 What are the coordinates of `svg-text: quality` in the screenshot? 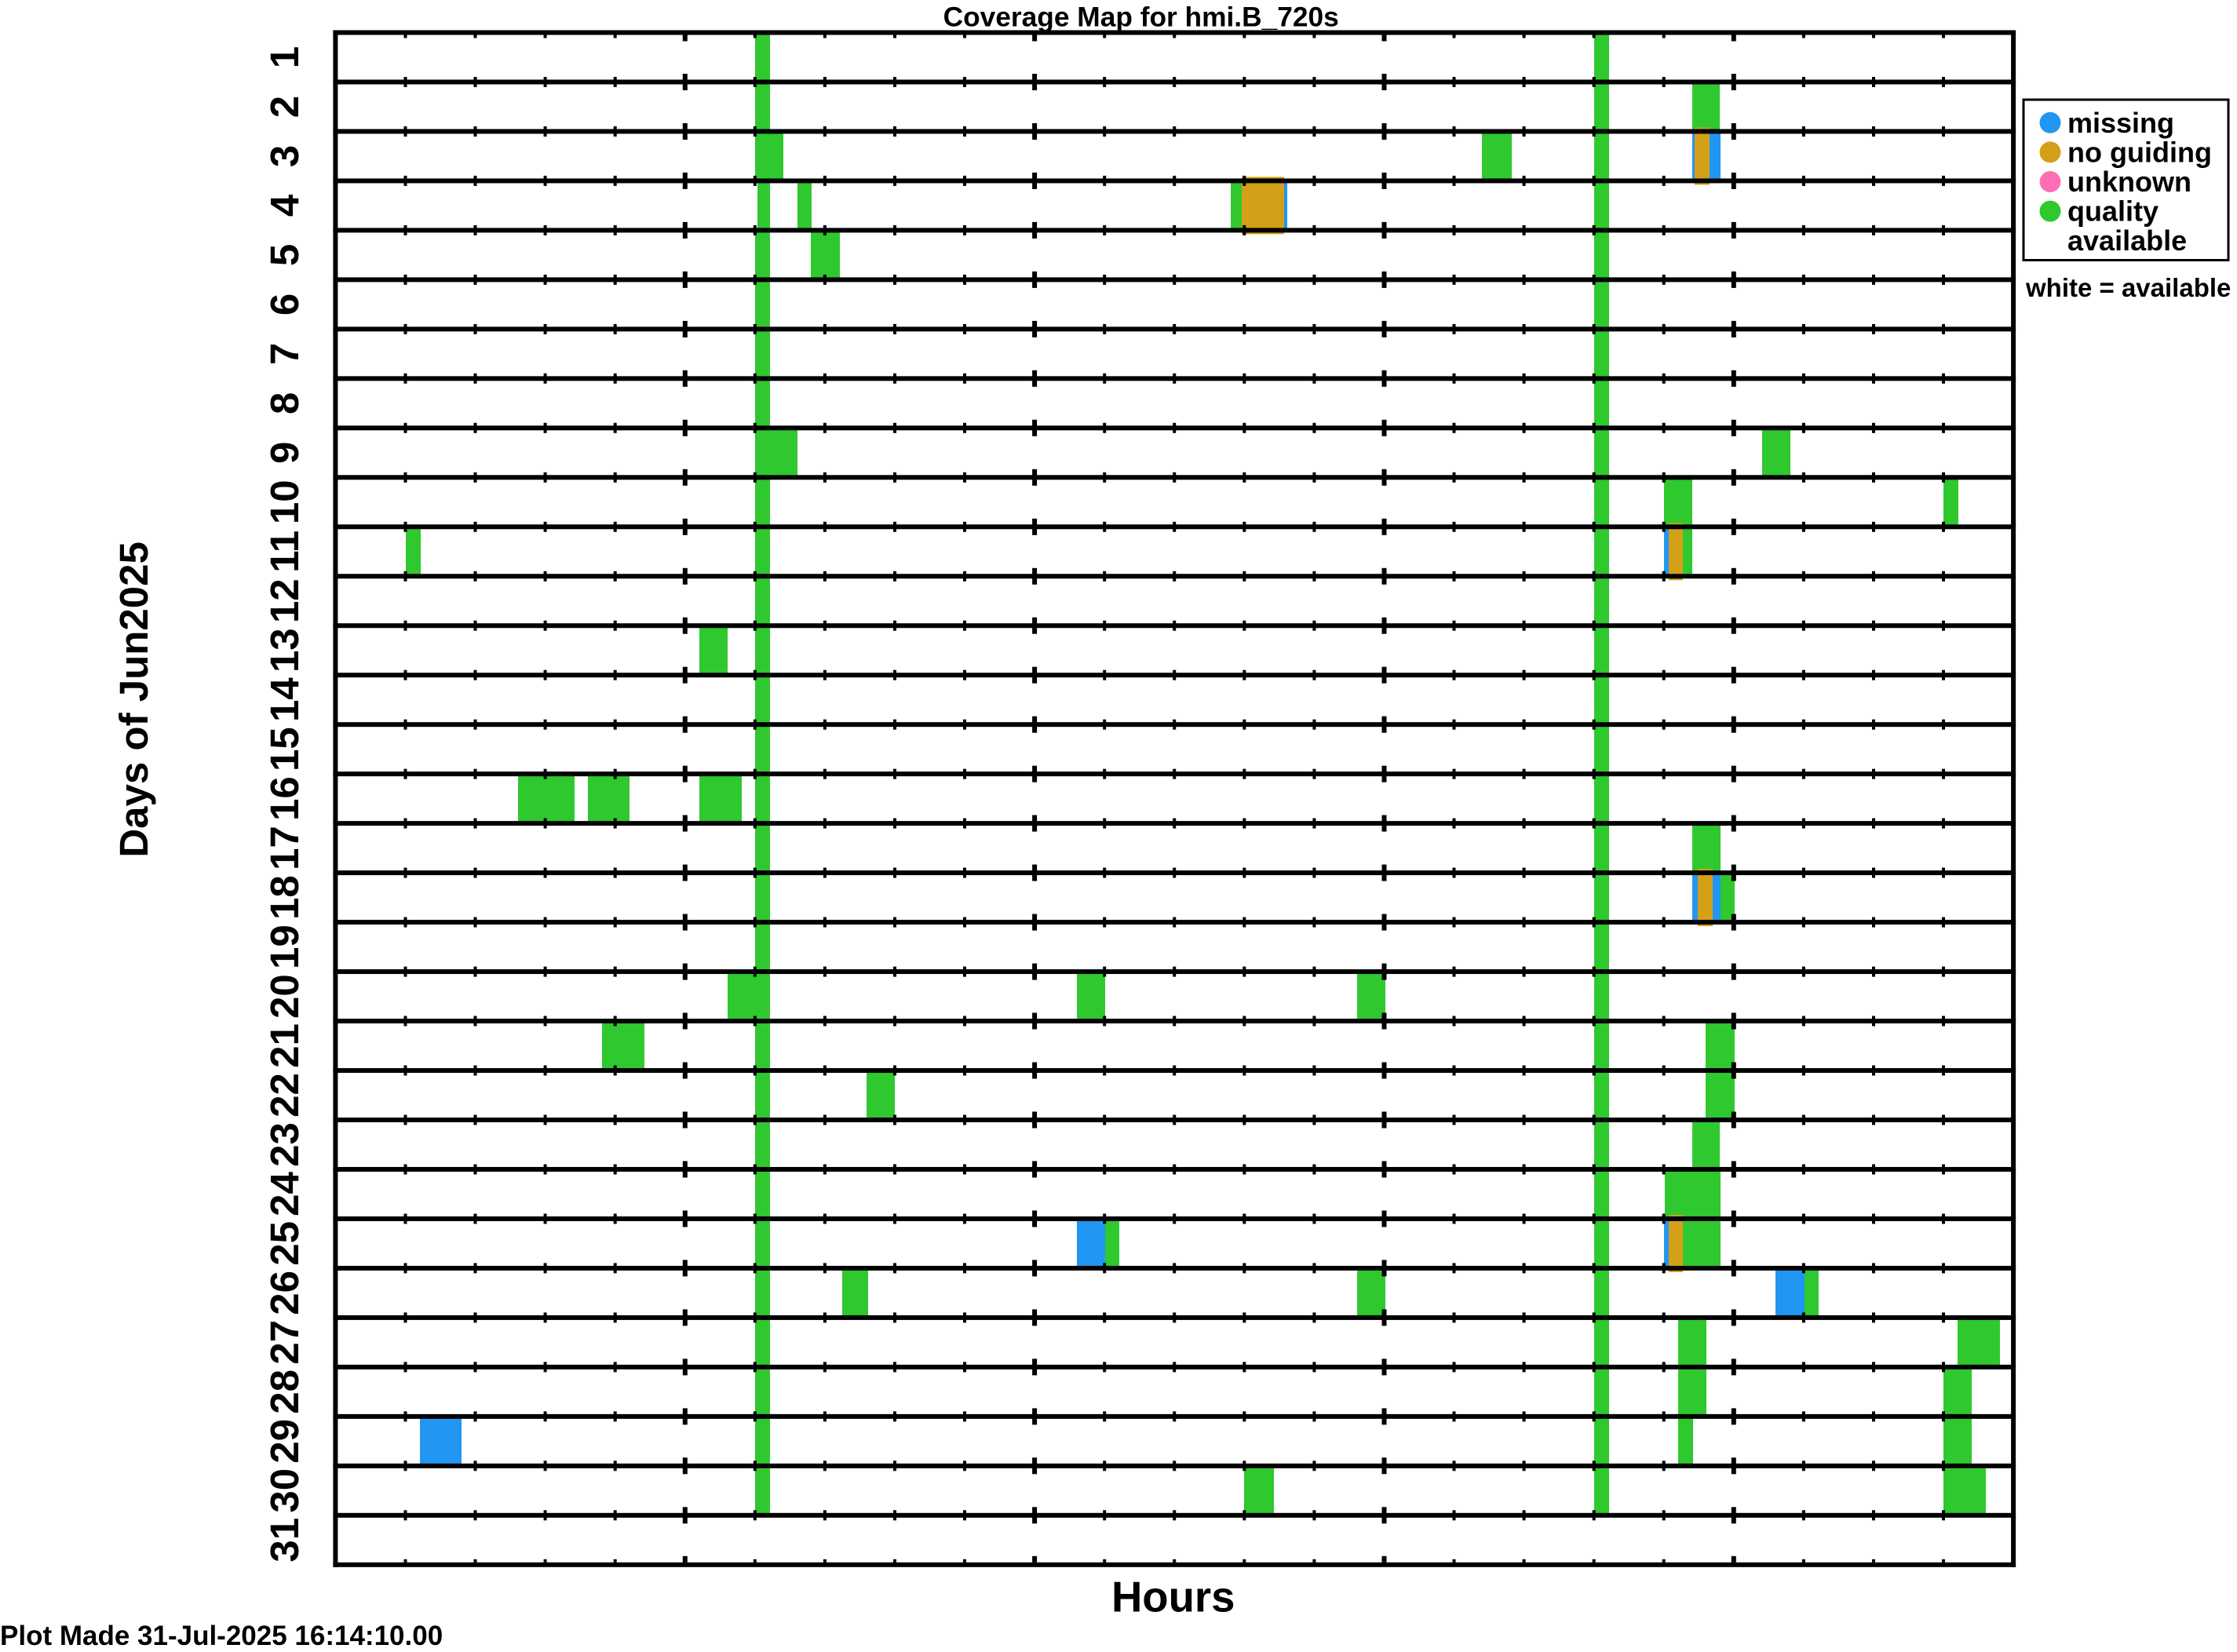 It's located at (2113, 212).